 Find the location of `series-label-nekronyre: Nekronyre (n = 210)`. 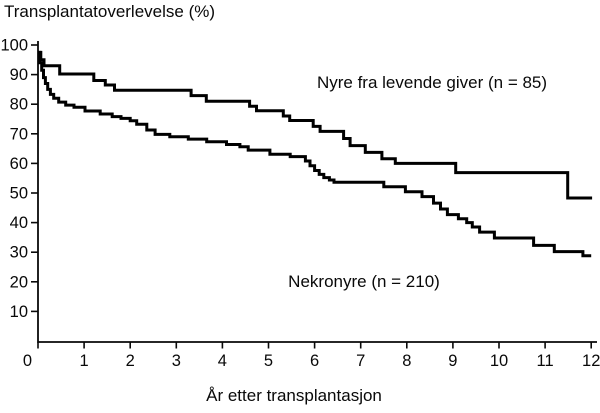

series-label-nekronyre: Nekronyre (n = 210) is located at coordinates (364, 281).